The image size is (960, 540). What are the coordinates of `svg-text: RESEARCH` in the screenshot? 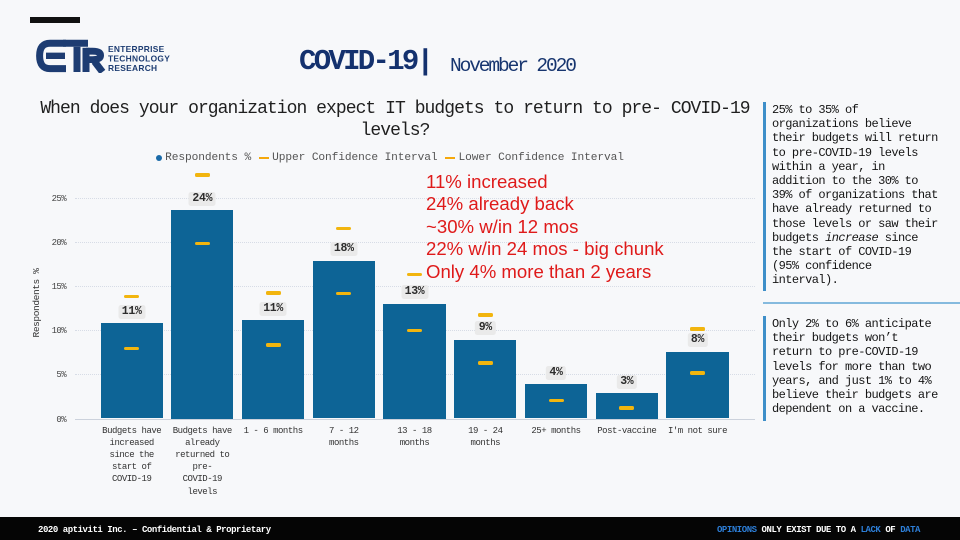 It's located at (132, 68).